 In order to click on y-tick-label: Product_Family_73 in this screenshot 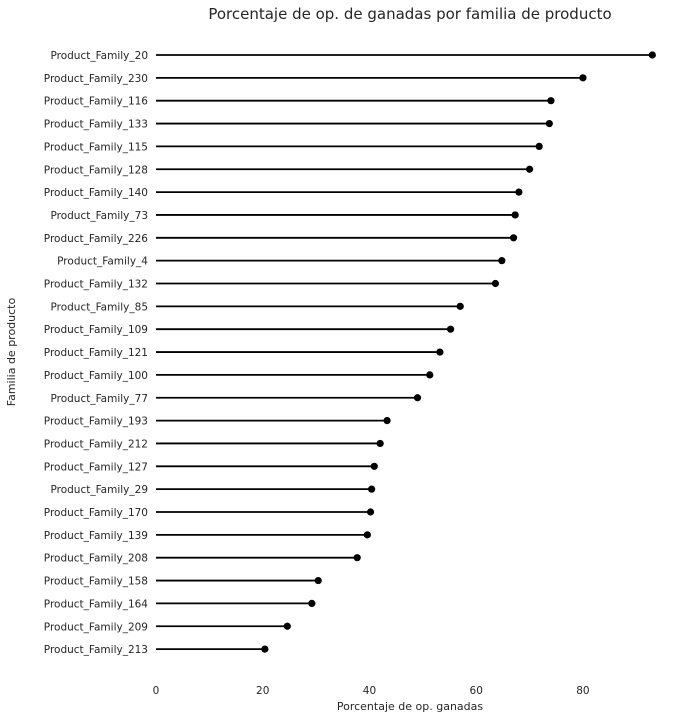, I will do `click(99, 216)`.